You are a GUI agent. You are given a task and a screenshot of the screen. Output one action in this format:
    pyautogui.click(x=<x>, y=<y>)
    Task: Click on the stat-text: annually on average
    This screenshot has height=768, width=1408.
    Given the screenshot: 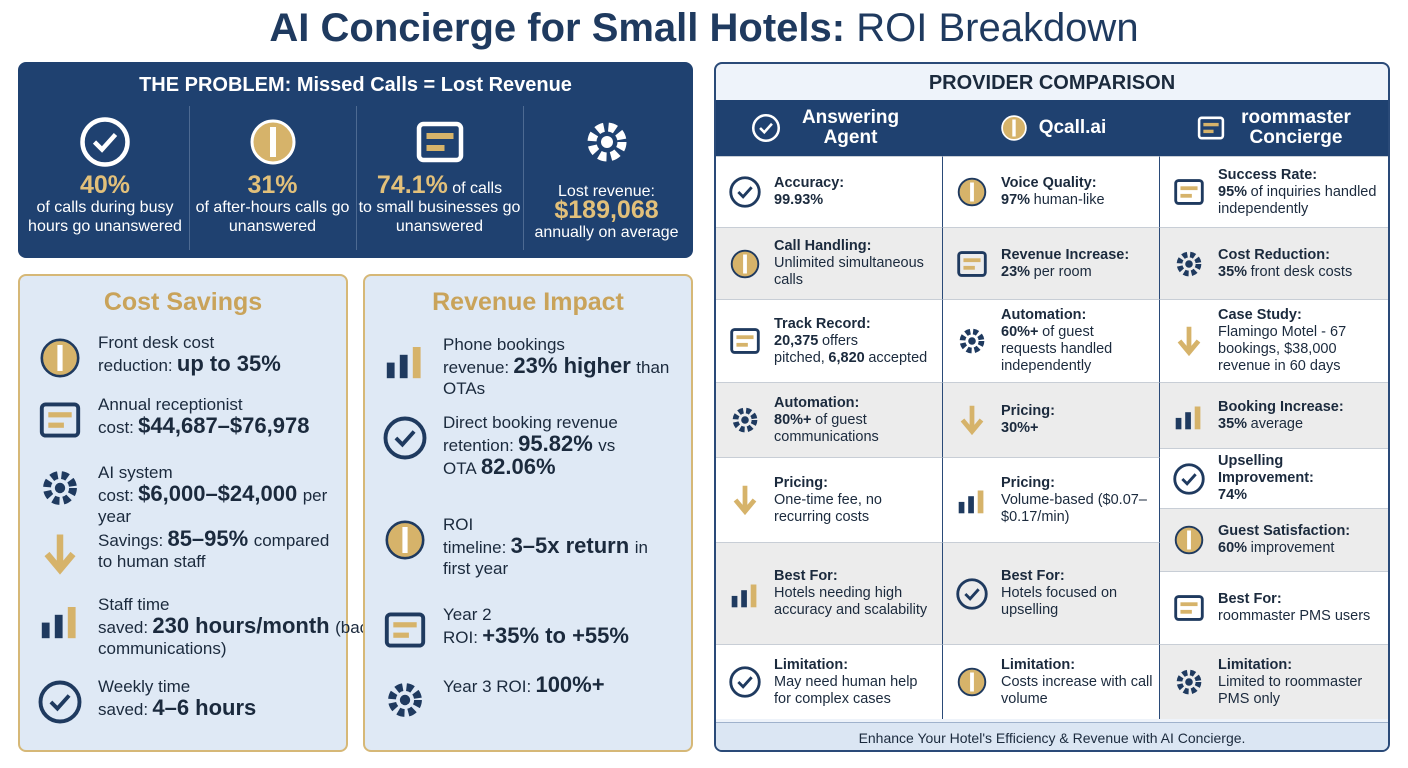 What is the action you would take?
    pyautogui.click(x=606, y=232)
    